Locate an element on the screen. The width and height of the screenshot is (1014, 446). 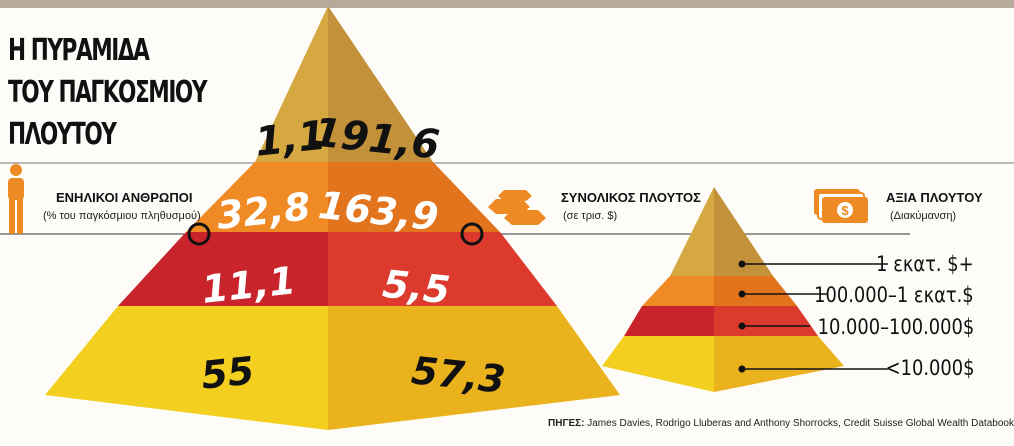
page-title: Η ΠΥΡΑΜΙΔΑ ΤΟΥ ΠΑΓΚΟΣΜΙΟΥ ΠΛΟΥΤΟΥ is located at coordinates (145, 93).